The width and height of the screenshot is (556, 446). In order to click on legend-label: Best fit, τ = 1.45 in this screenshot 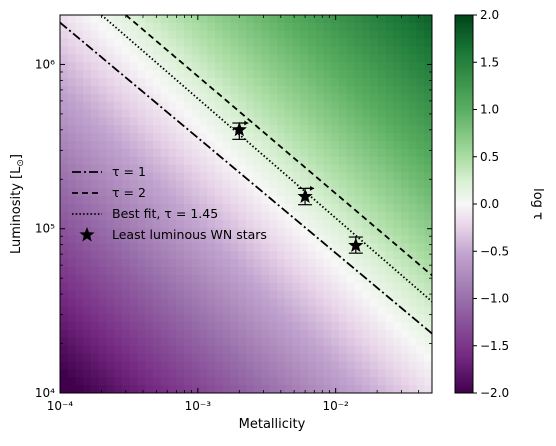, I will do `click(165, 213)`.